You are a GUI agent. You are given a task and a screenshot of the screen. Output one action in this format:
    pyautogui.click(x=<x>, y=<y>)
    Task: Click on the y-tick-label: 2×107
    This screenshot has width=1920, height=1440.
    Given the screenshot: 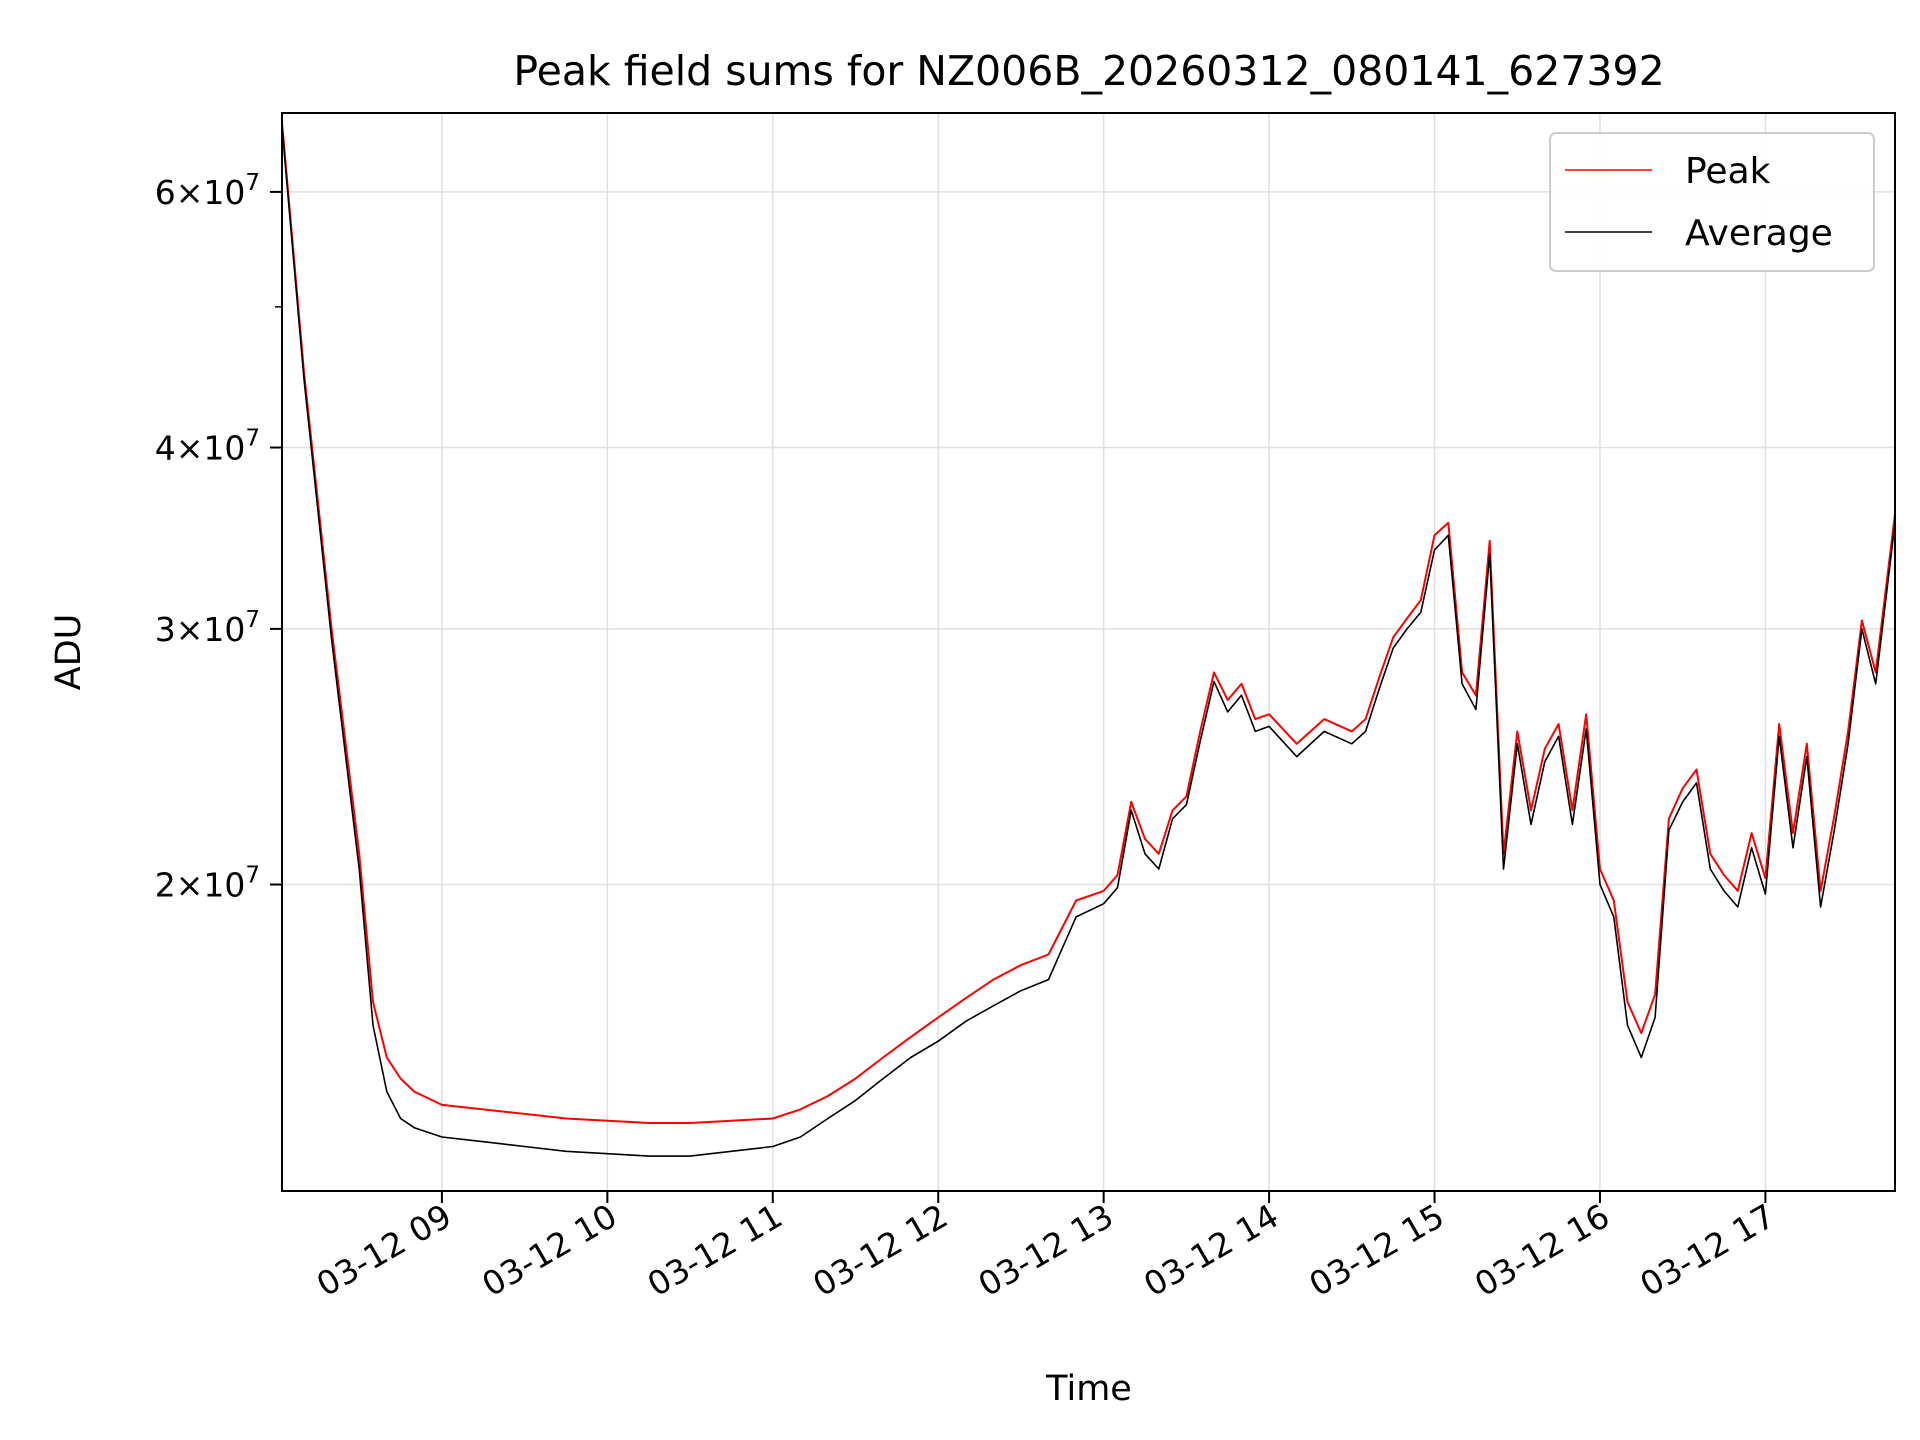 What is the action you would take?
    pyautogui.click(x=207, y=884)
    